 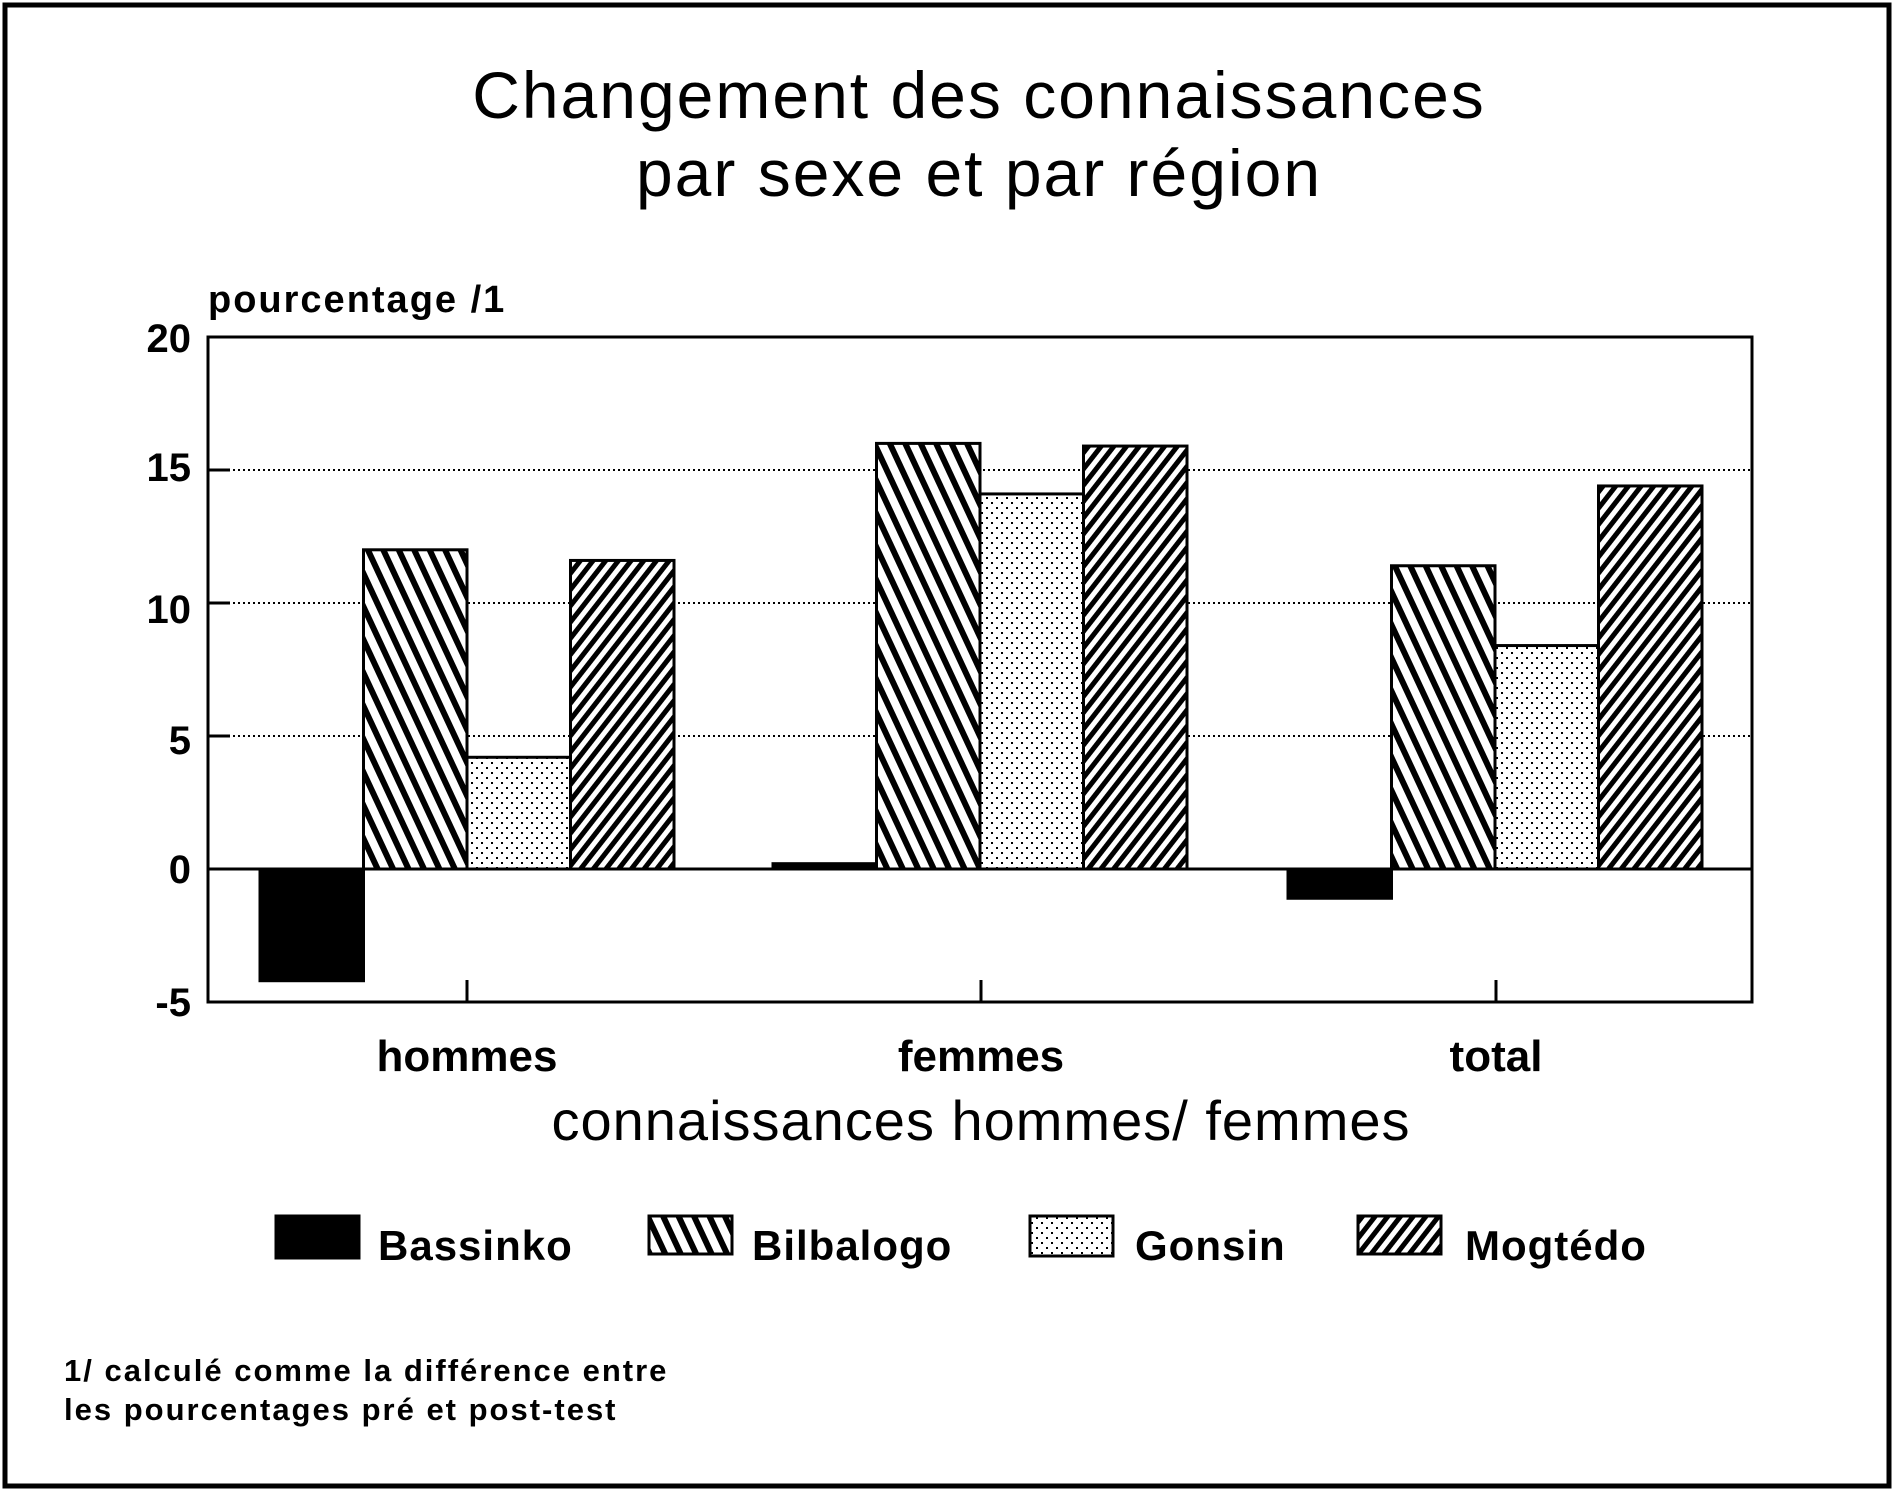 What do you see at coordinates (928, 656) in the screenshot?
I see `bar-femmes-bilbalogo` at bounding box center [928, 656].